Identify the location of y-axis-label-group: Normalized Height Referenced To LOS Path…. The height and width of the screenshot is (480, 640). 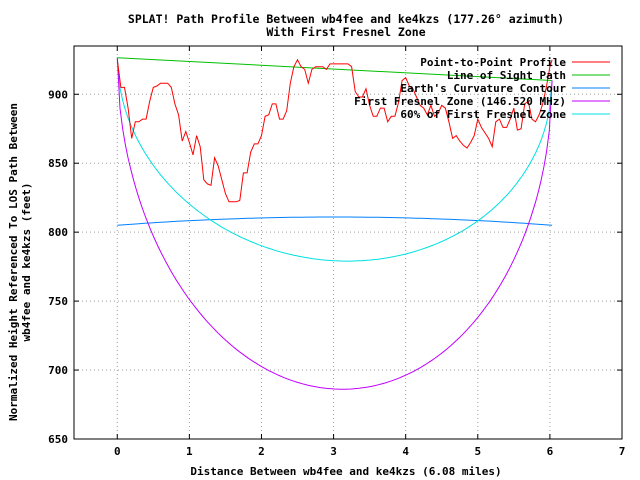
(13, 262).